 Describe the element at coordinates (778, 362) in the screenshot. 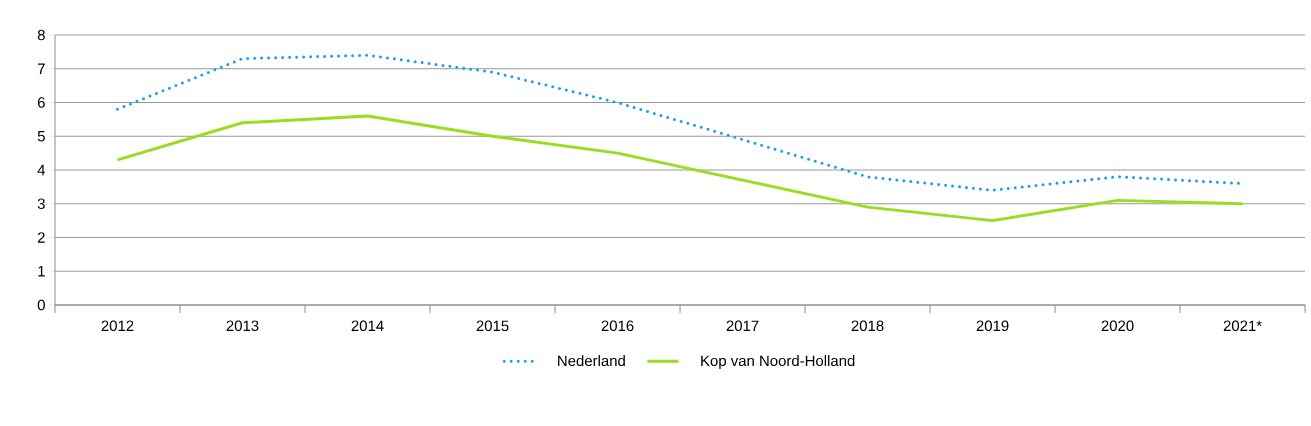

I see `legend-label: Kop van Noord-Holland` at that location.